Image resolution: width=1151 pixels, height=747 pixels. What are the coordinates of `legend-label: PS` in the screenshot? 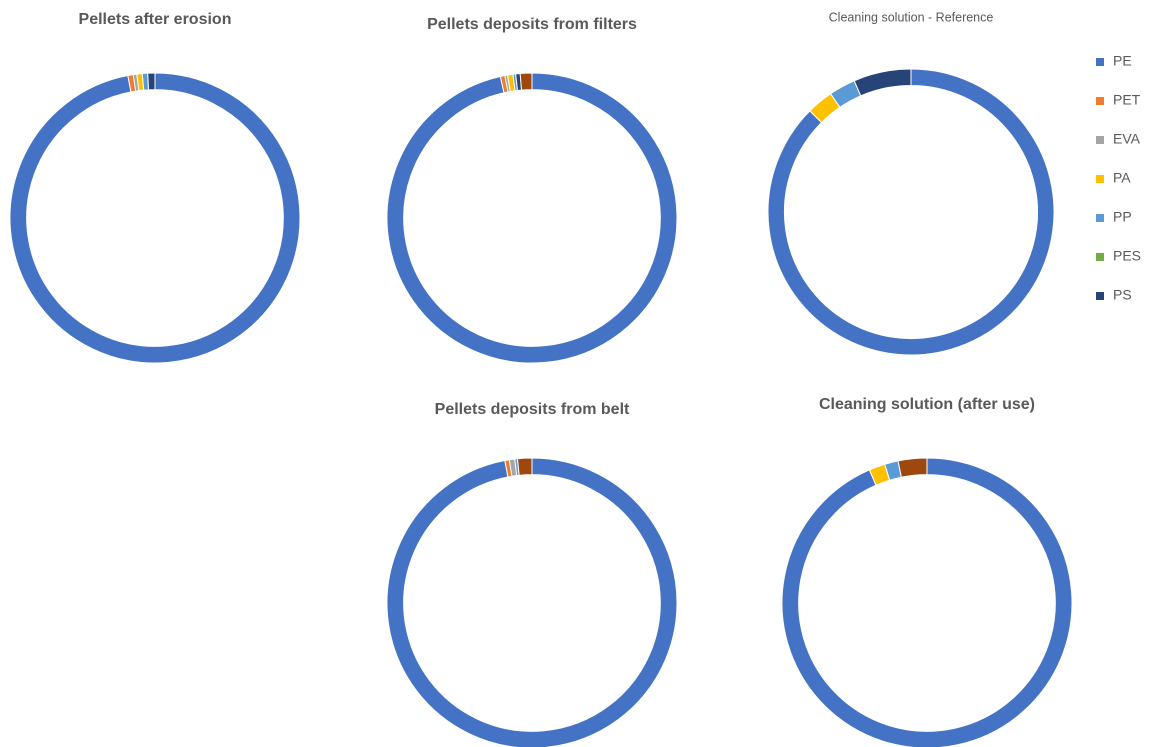 It's located at (1122, 295).